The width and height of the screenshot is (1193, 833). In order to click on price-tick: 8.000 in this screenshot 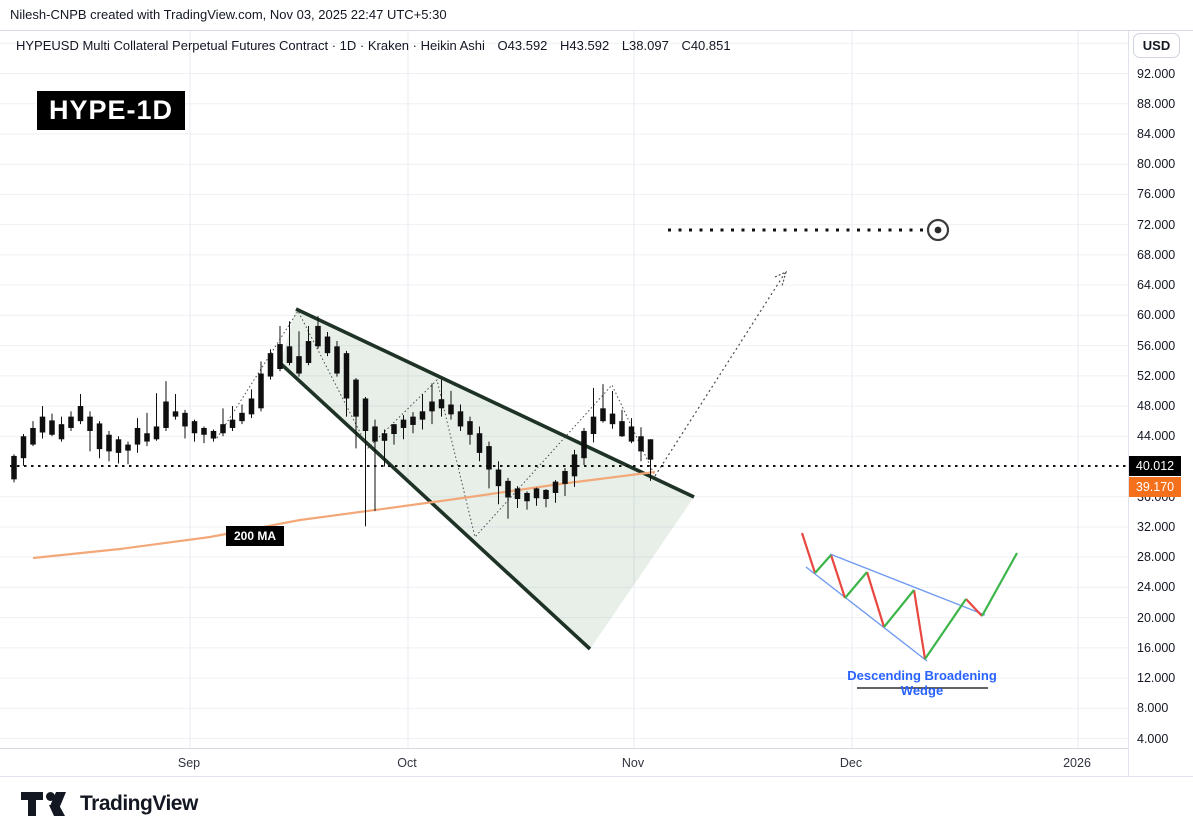, I will do `click(1153, 708)`.